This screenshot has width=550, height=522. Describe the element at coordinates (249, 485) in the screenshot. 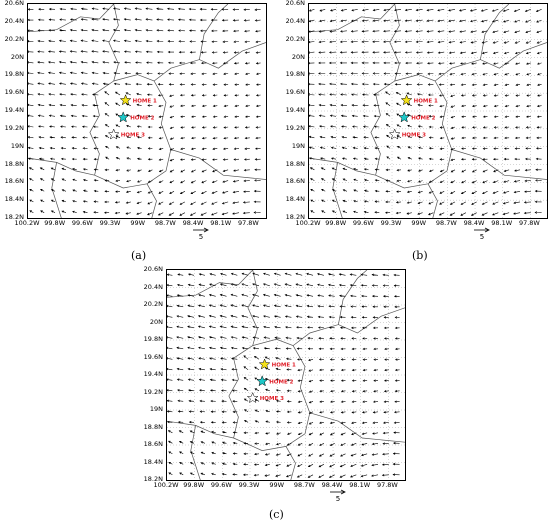

I see `lon-tick-label: 99.3W` at that location.